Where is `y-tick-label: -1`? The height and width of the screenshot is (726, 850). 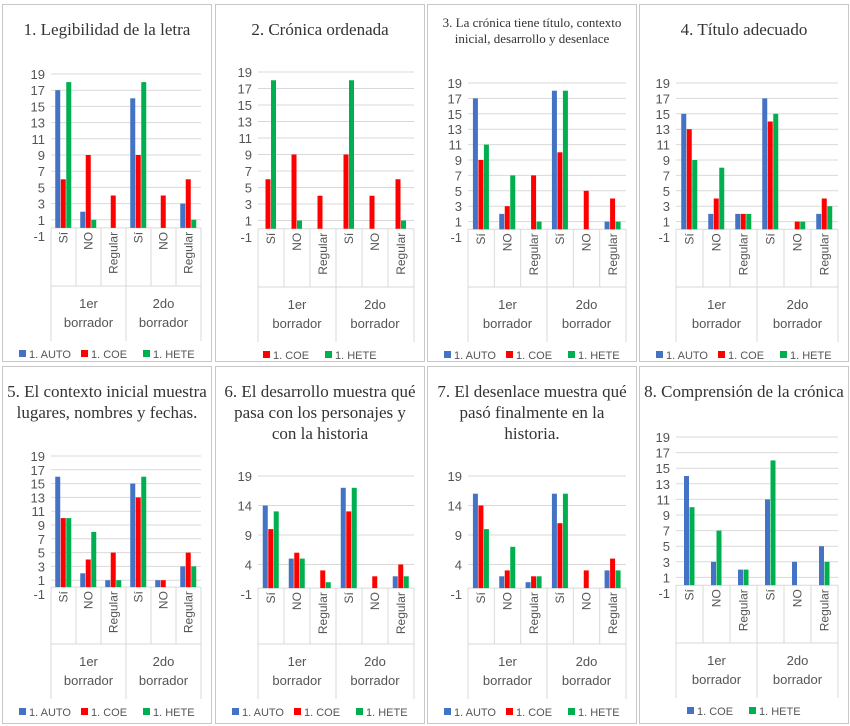 y-tick-label: -1 is located at coordinates (39, 594).